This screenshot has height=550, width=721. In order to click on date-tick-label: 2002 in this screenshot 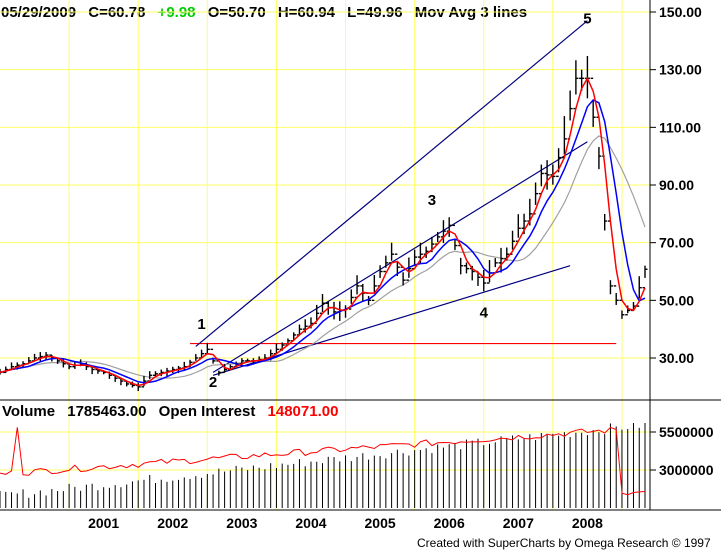, I will do `click(172, 523)`.